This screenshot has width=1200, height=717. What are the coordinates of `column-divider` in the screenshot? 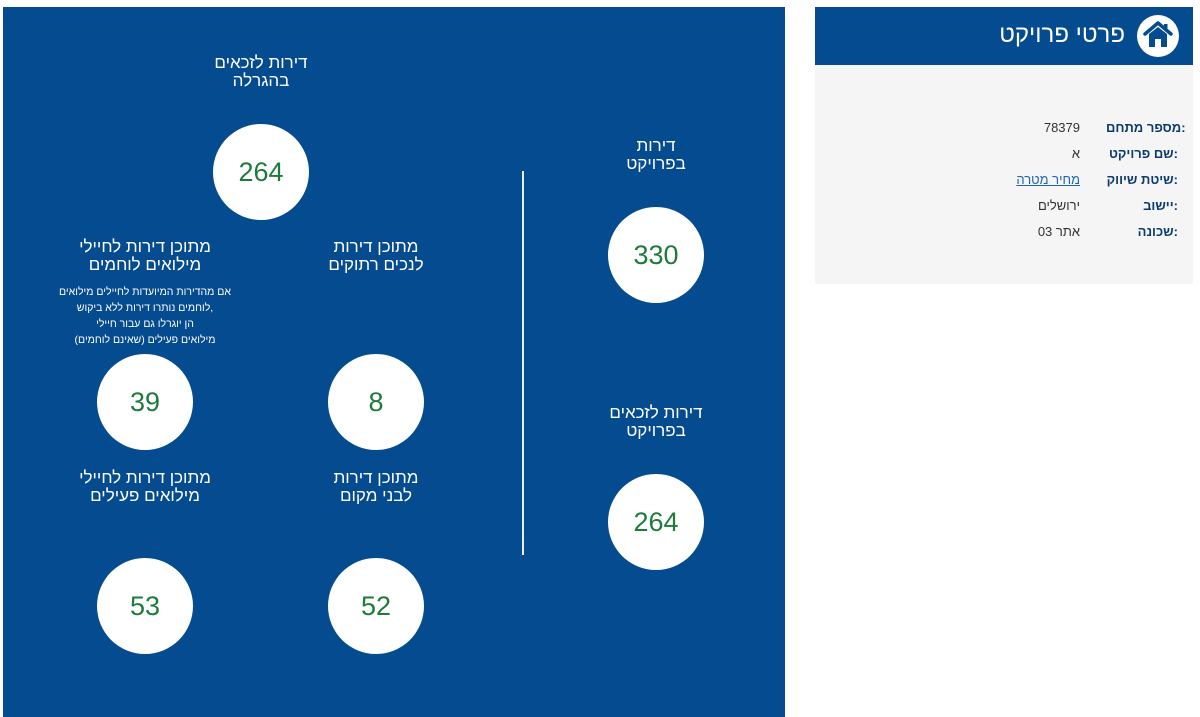 It's located at (523, 363).